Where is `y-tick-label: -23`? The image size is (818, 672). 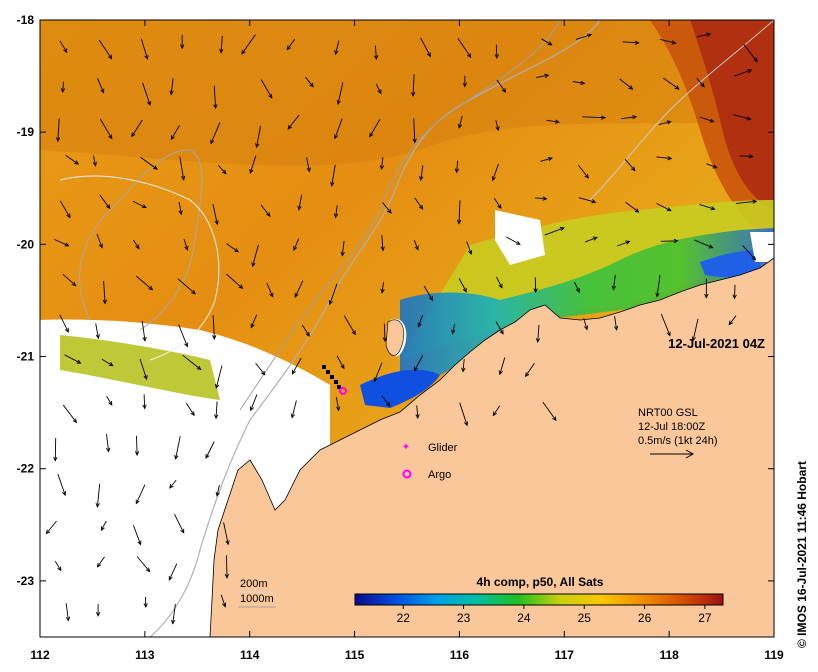 y-tick-label: -23 is located at coordinates (26, 581).